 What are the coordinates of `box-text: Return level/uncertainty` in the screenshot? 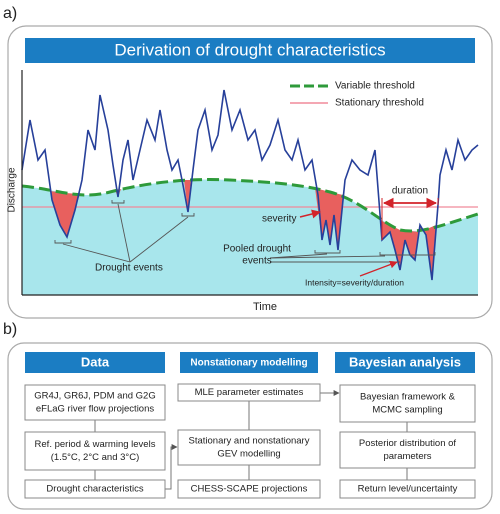 It's located at (408, 489).